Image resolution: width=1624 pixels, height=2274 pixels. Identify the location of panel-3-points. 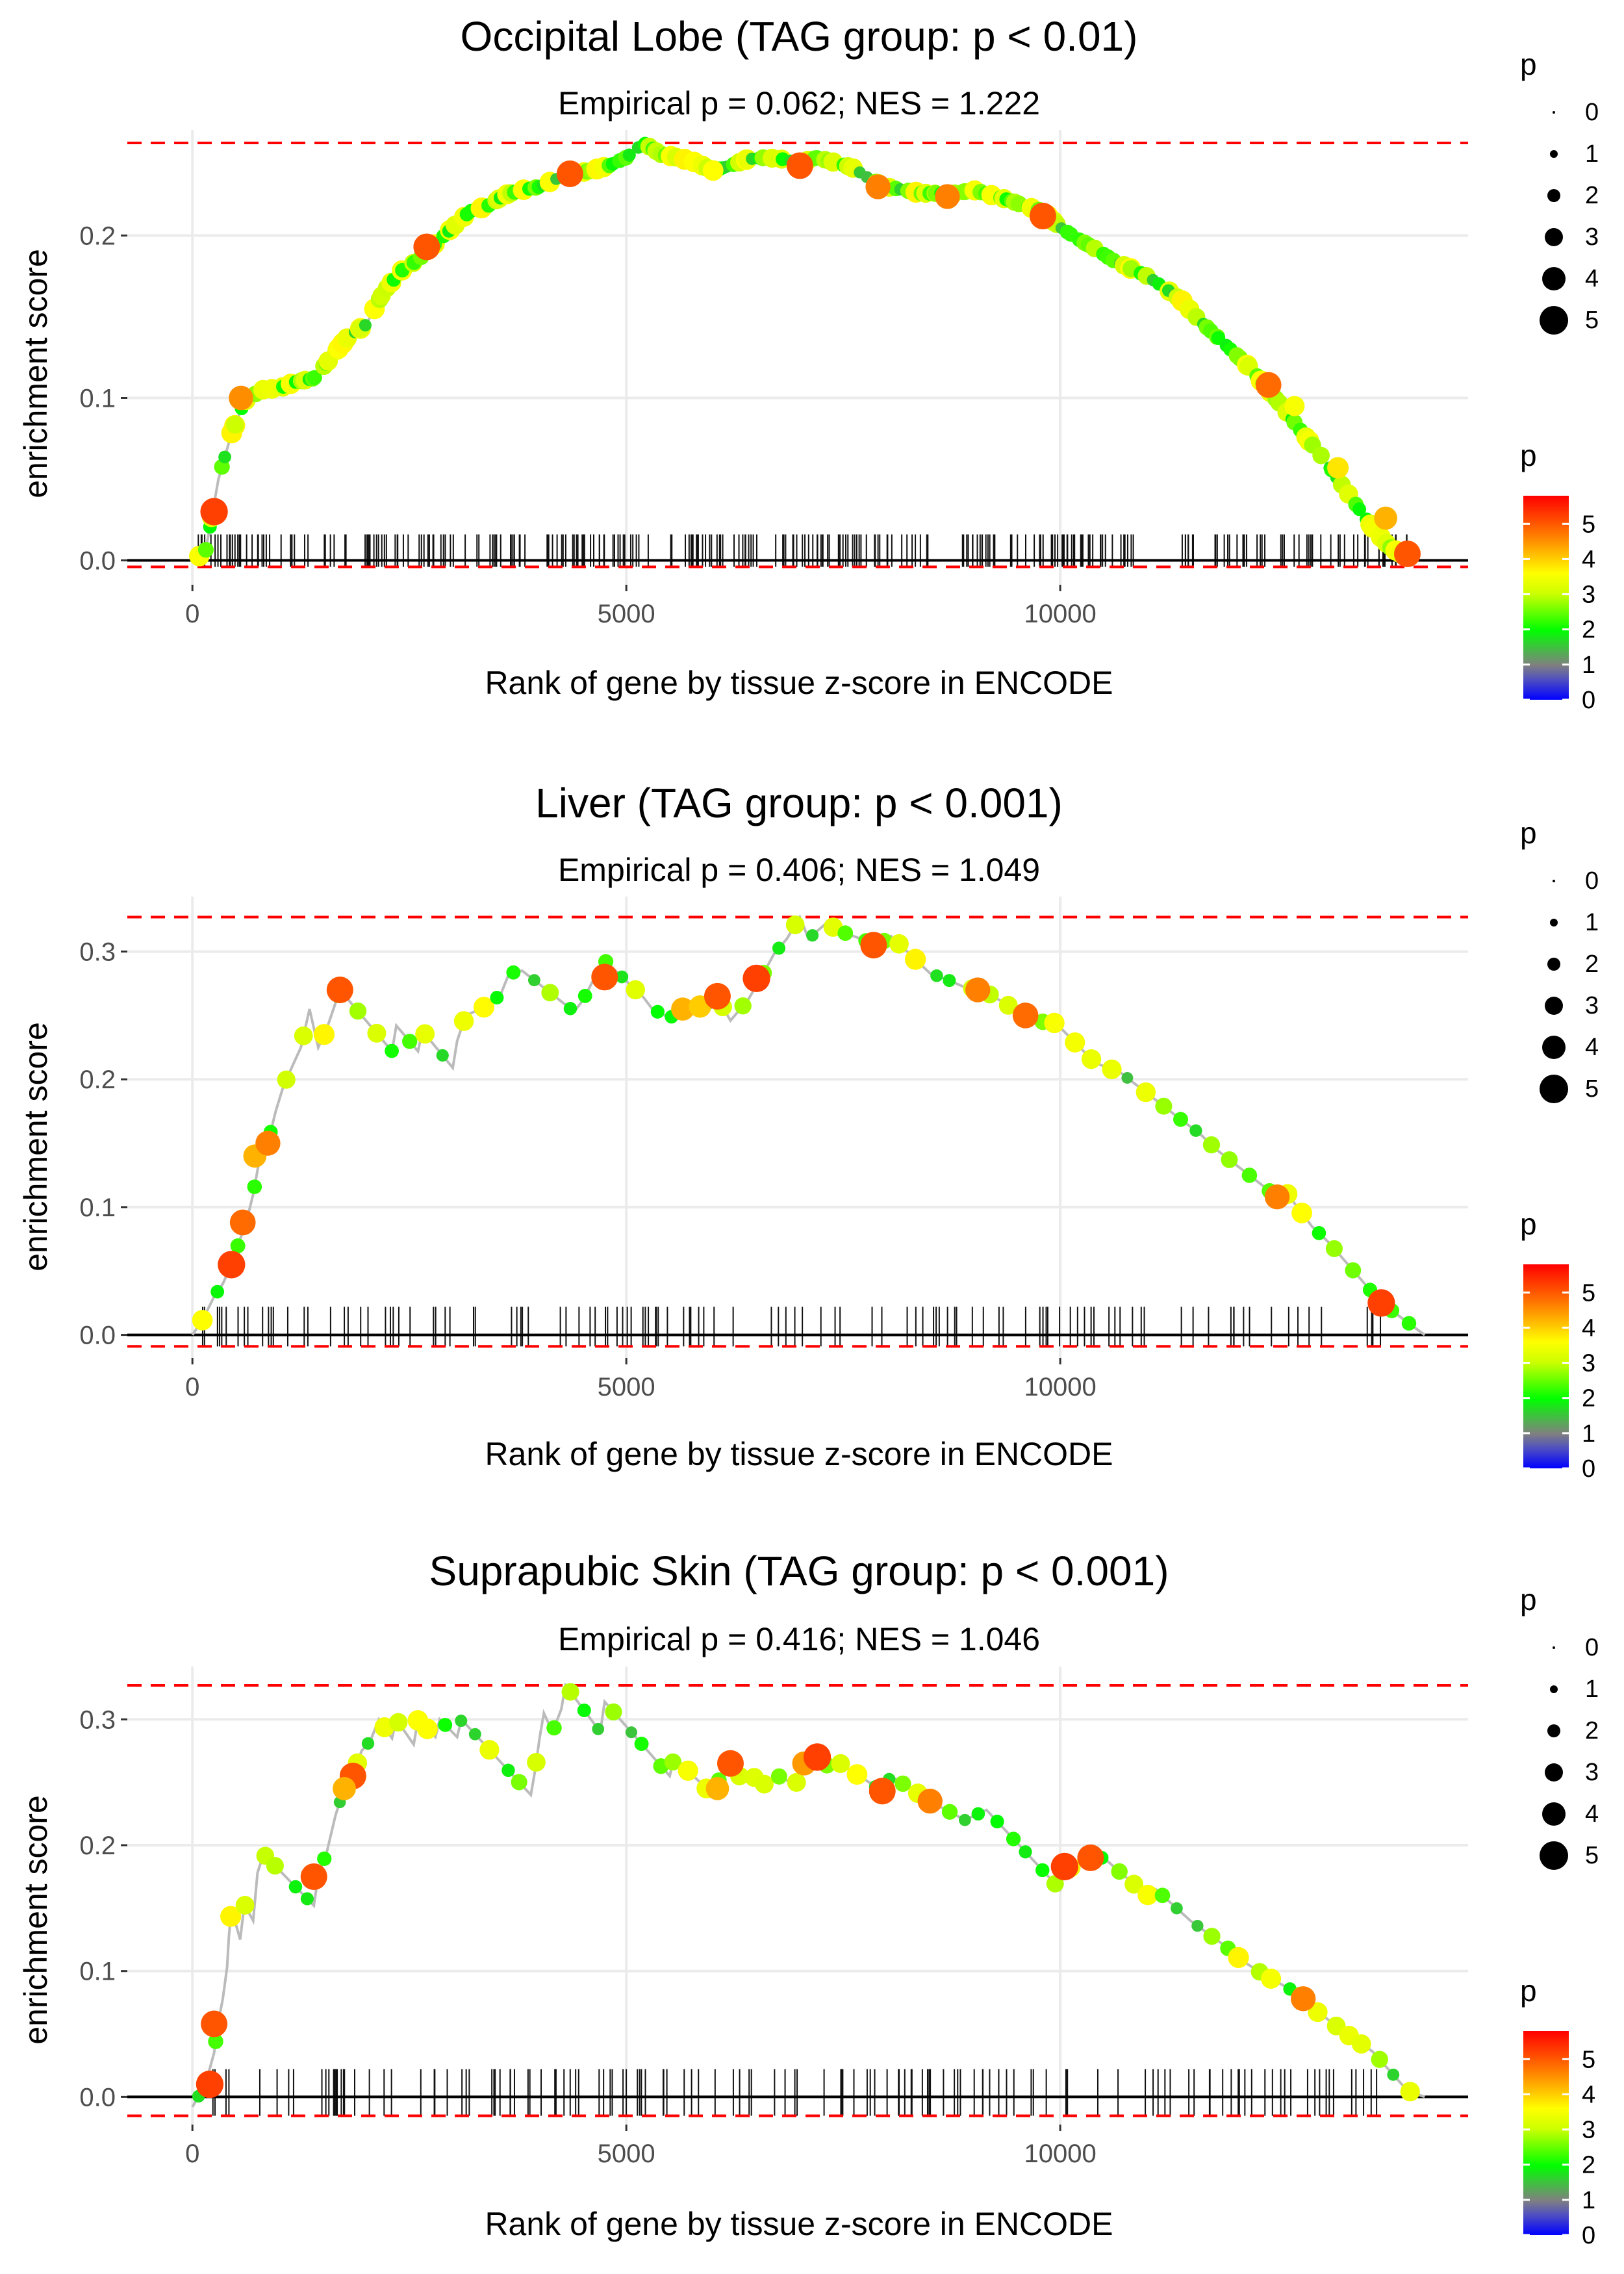
(806, 1893).